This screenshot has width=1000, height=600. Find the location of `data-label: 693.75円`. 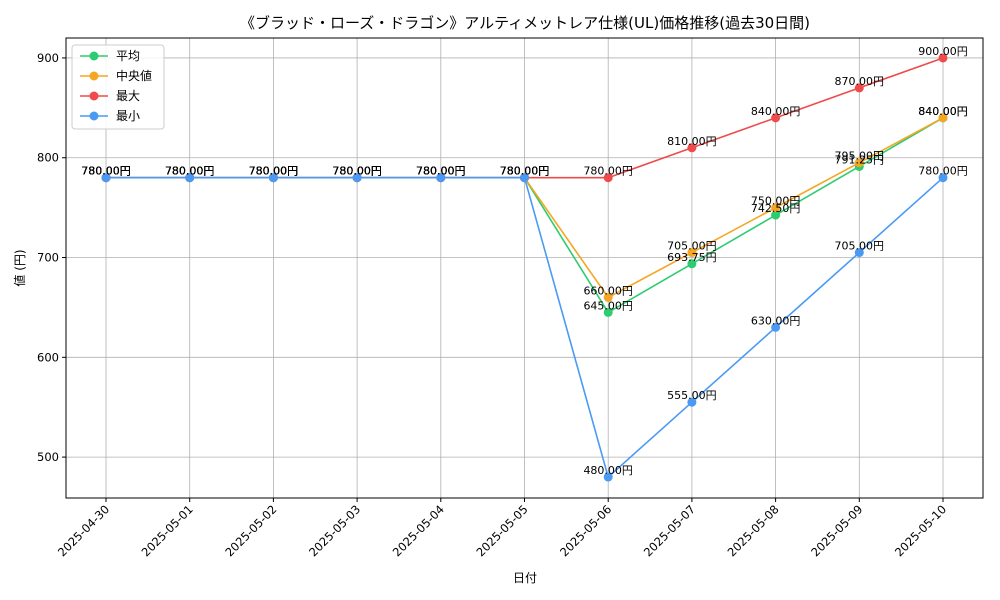

data-label: 693.75円 is located at coordinates (692, 257).